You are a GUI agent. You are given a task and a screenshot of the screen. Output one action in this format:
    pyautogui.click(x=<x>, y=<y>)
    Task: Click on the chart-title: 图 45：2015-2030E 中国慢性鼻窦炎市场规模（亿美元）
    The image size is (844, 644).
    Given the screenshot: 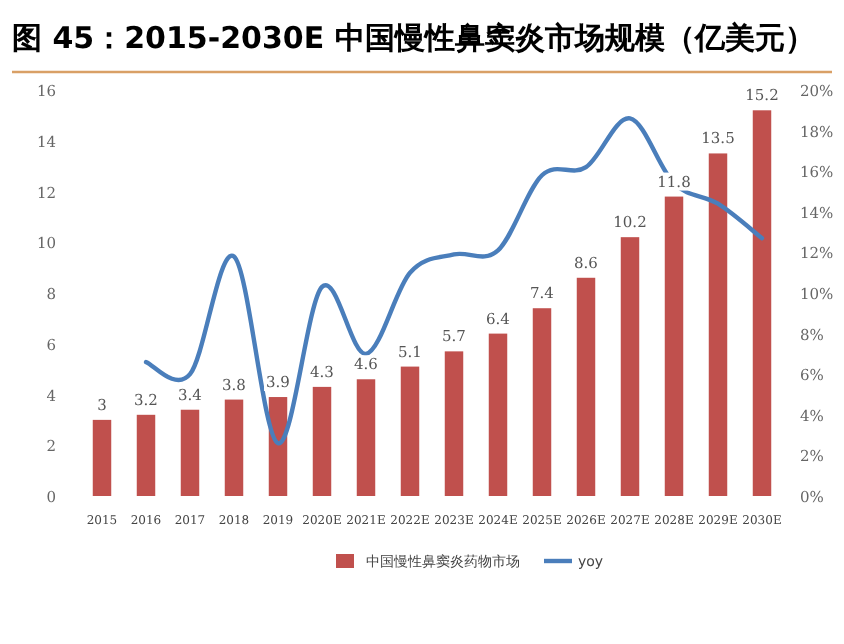 What is the action you would take?
    pyautogui.click(x=413, y=38)
    